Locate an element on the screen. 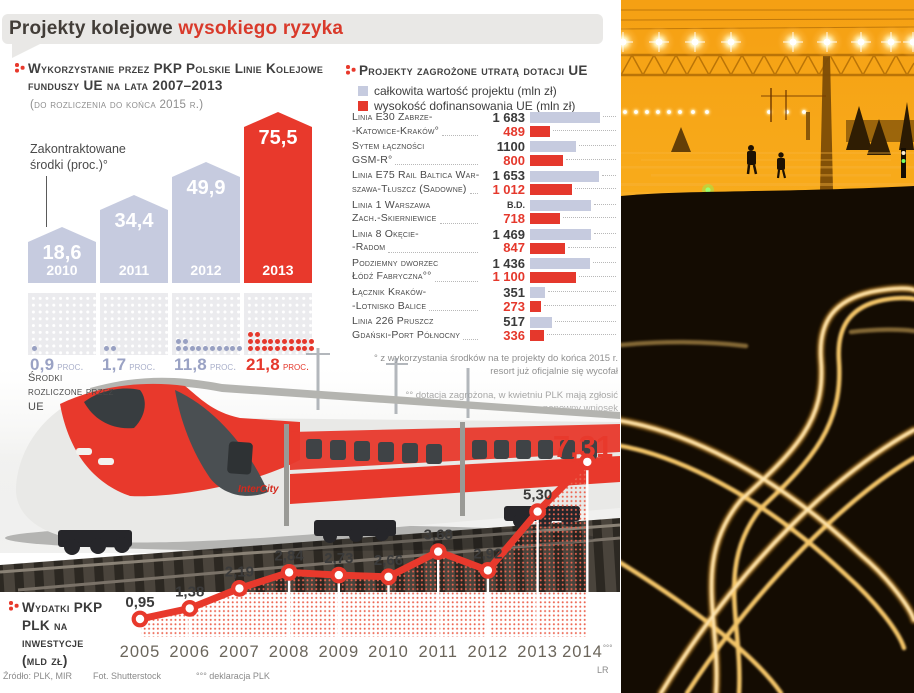  settled-series-caption: Środki rozliczone przez UE is located at coordinates (71, 392).